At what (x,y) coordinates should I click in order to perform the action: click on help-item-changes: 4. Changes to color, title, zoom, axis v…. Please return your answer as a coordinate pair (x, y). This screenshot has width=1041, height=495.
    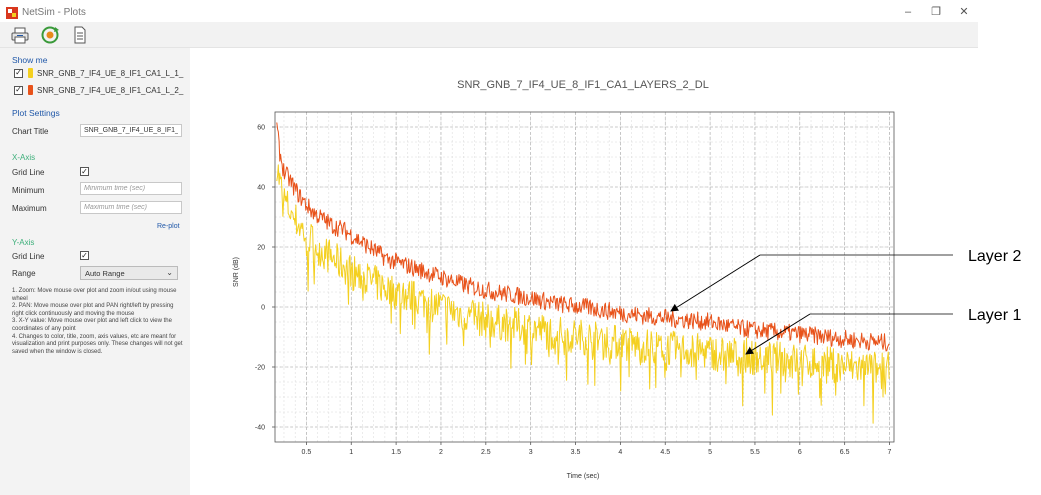
    Looking at the image, I should click on (97, 344).